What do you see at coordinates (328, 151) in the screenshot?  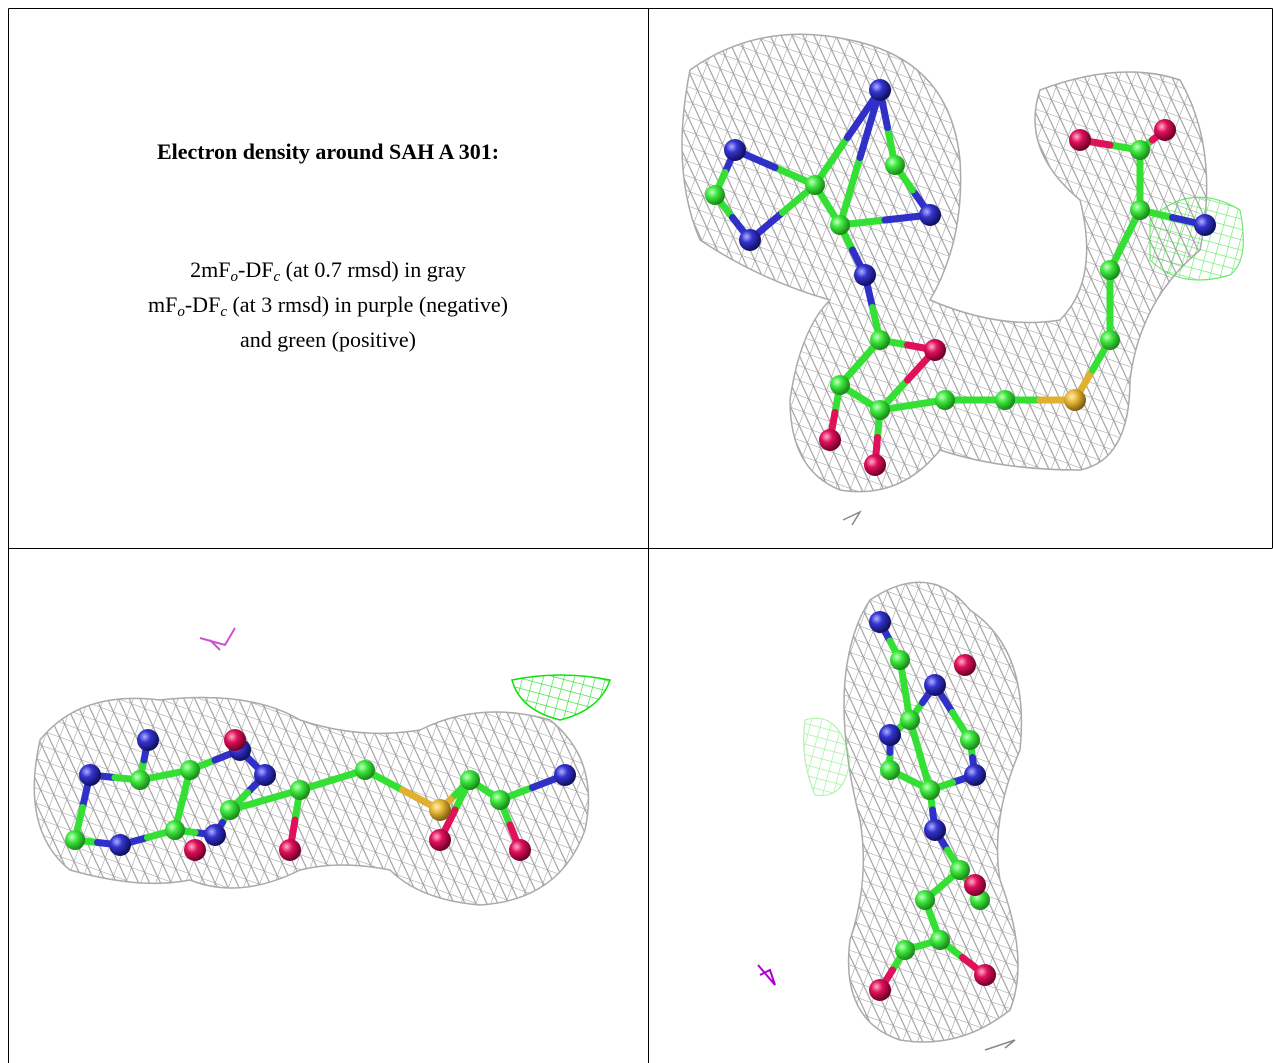 I see `caption-title: Electron density around SAH A 301:` at bounding box center [328, 151].